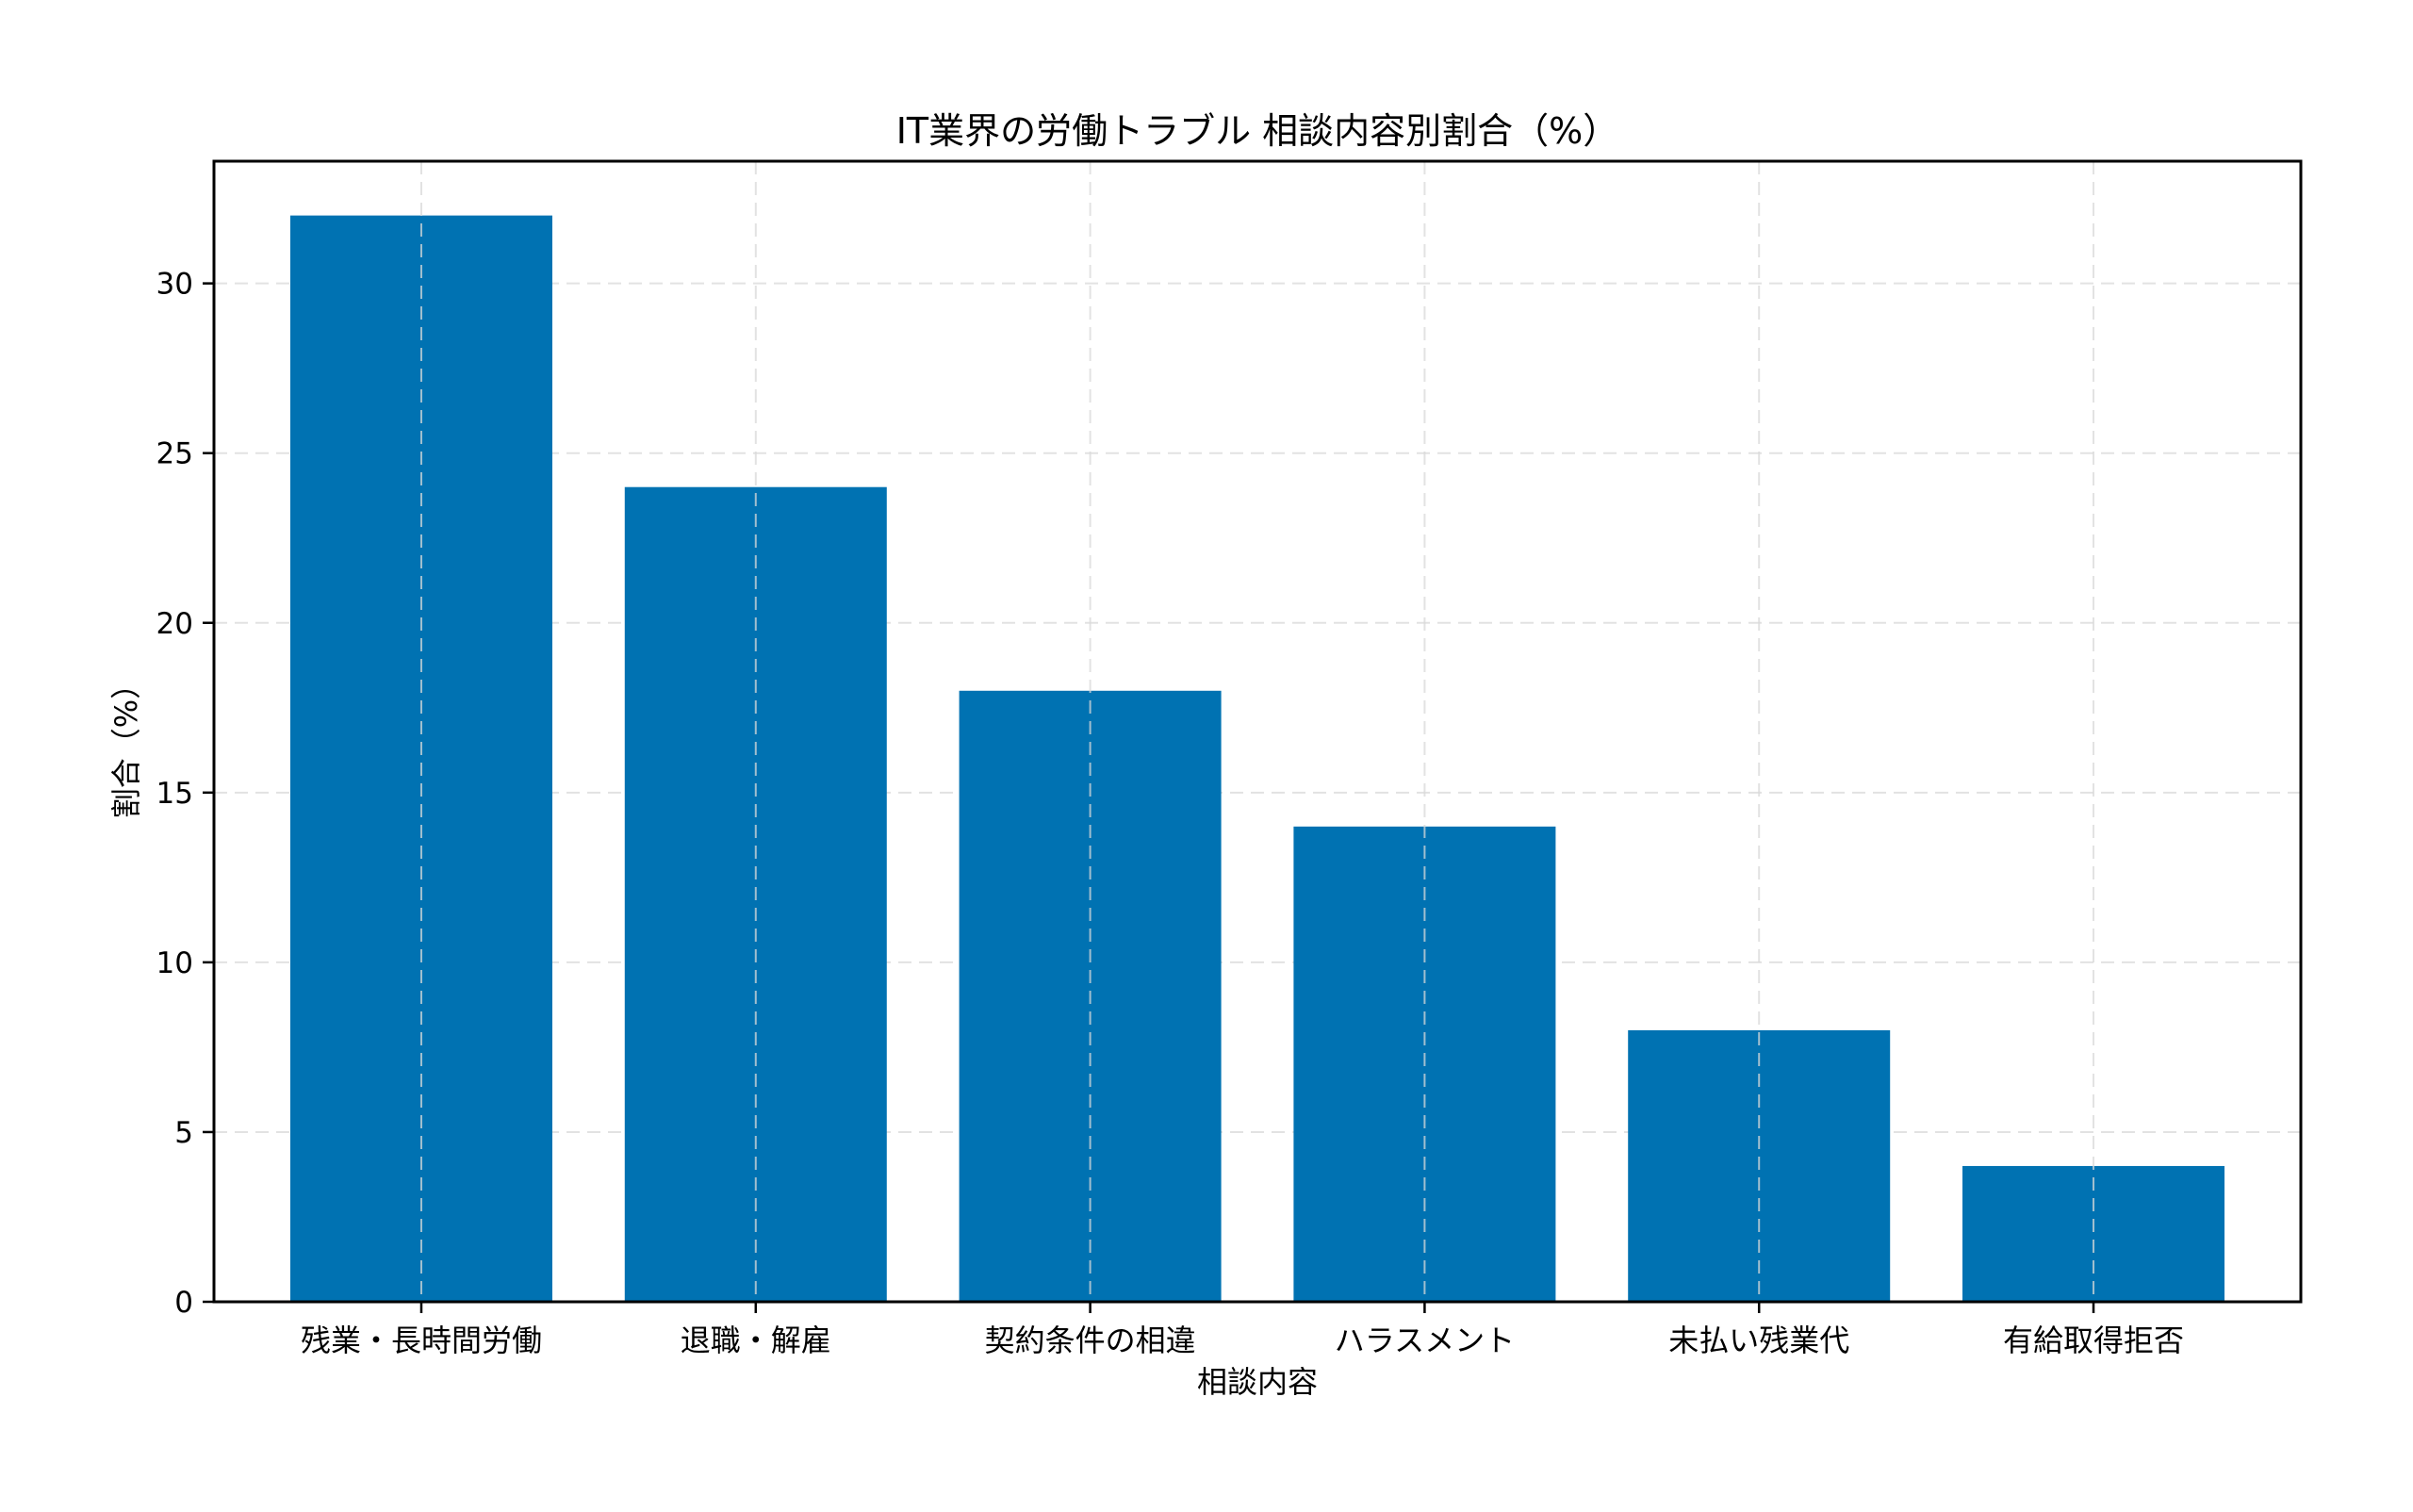  I want to click on y-tick-label: 20, so click(175, 624).